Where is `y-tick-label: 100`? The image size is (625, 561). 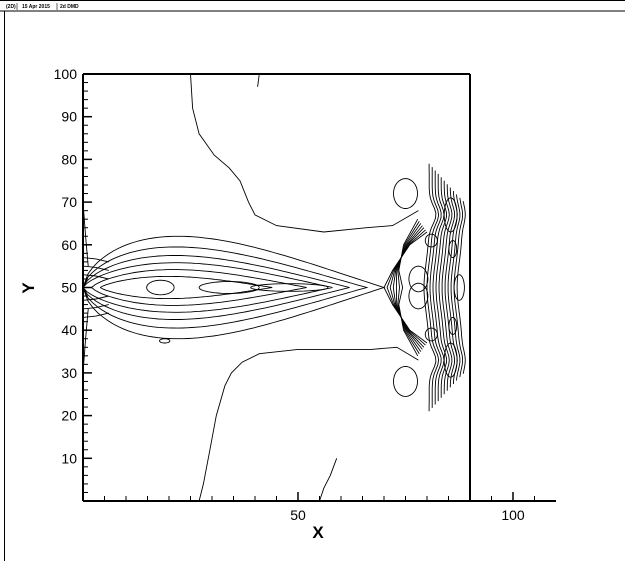
y-tick-label: 100 is located at coordinates (66, 74).